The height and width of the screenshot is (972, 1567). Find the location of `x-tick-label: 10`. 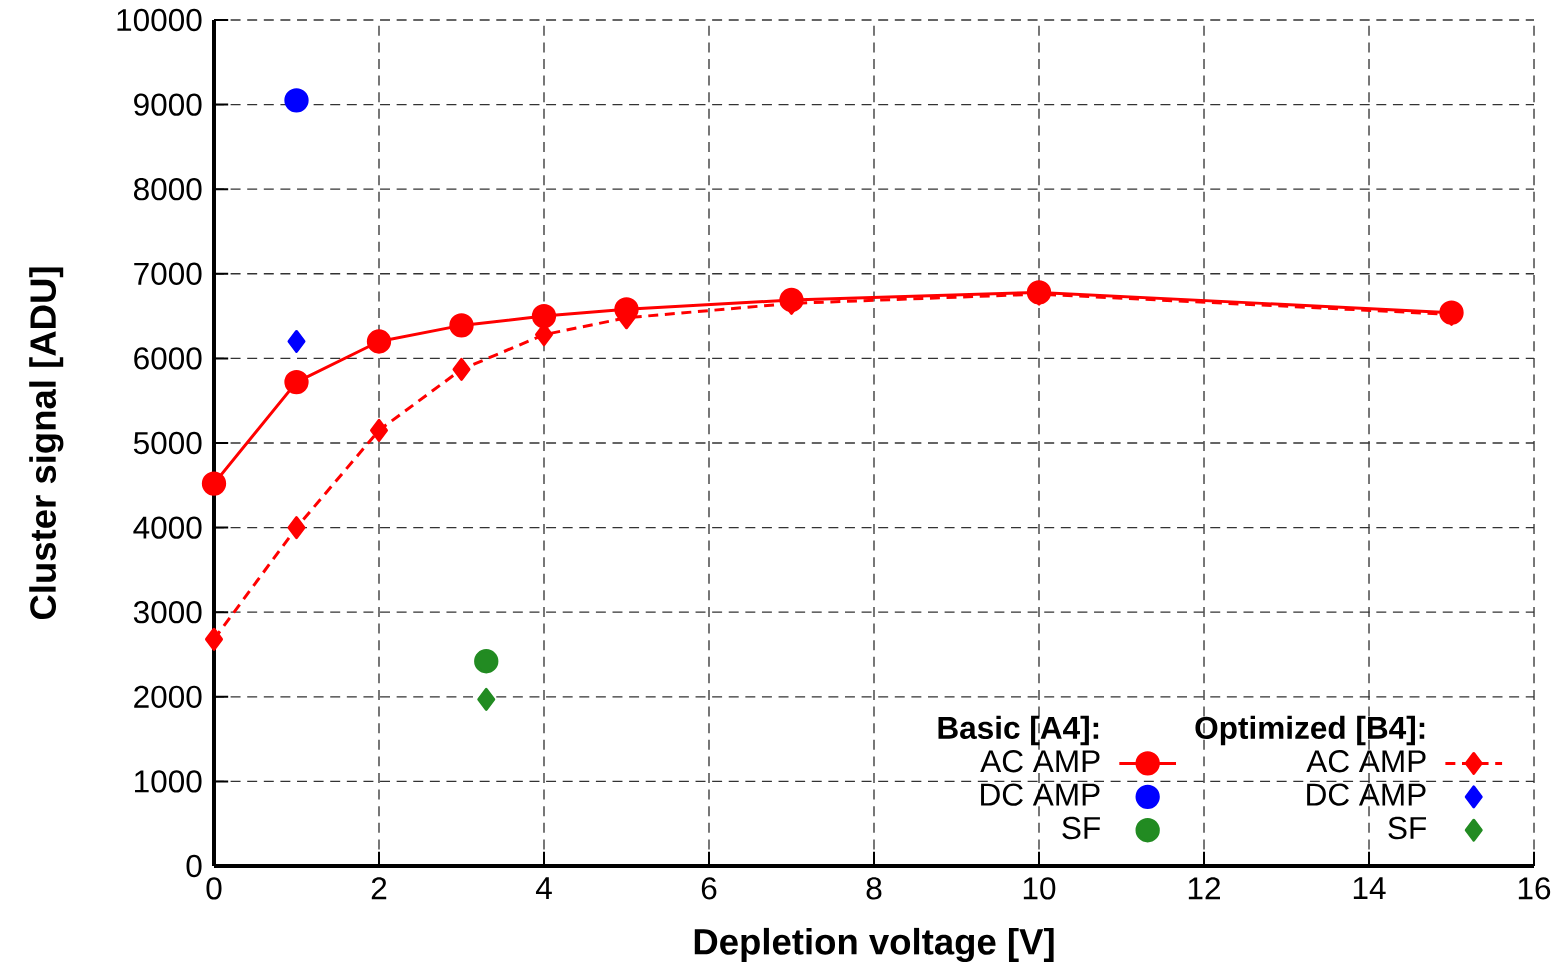

x-tick-label: 10 is located at coordinates (1039, 888).